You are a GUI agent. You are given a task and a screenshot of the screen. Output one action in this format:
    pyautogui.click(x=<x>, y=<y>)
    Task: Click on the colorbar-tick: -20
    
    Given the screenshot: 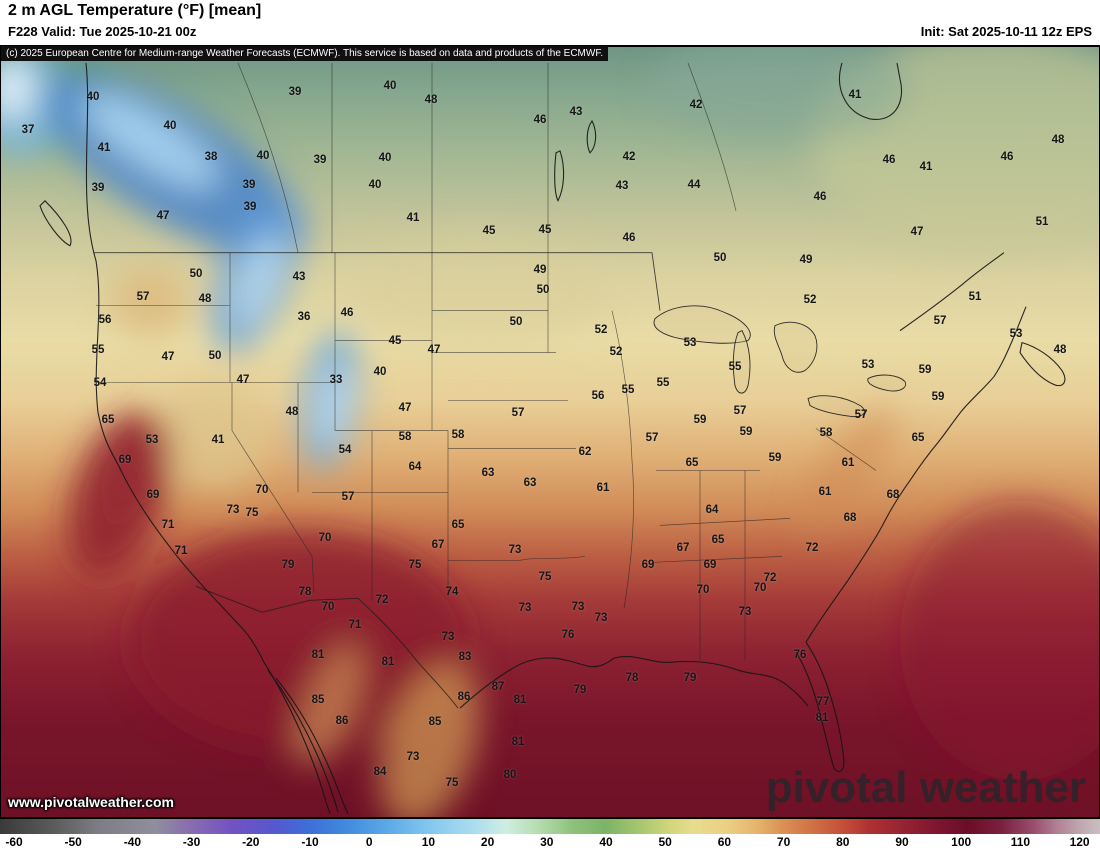 What is the action you would take?
    pyautogui.click(x=251, y=842)
    